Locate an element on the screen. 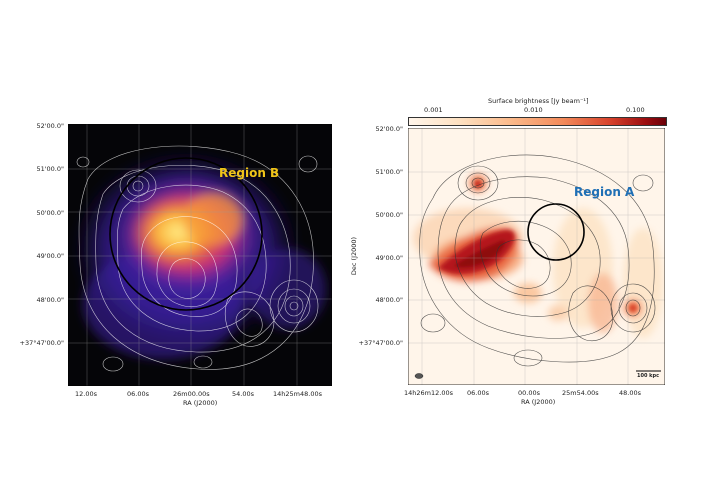 The image size is (702, 496). left-y-tick: 51'00.0" is located at coordinates (50, 169).